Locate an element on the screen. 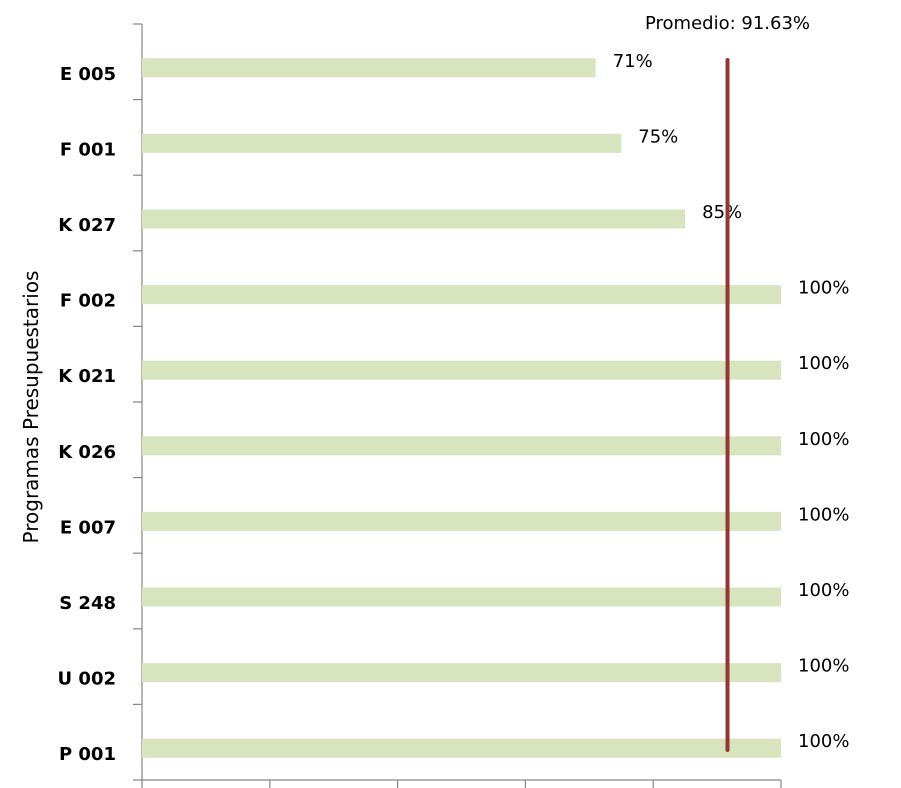 The width and height of the screenshot is (901, 788). category-label: F 002 is located at coordinates (88, 301).